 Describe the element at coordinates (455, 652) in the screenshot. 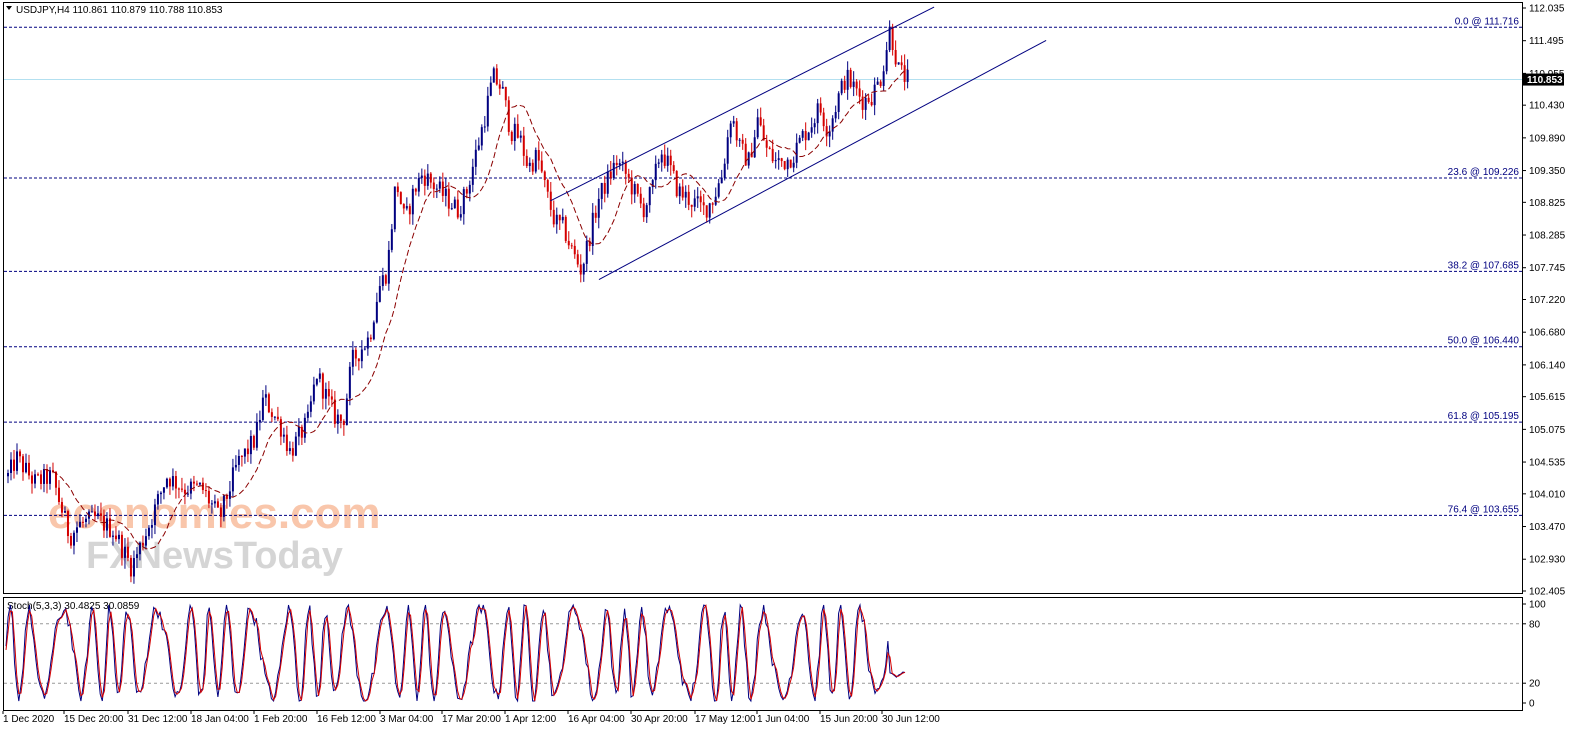

I see `stoch-signal-line` at that location.